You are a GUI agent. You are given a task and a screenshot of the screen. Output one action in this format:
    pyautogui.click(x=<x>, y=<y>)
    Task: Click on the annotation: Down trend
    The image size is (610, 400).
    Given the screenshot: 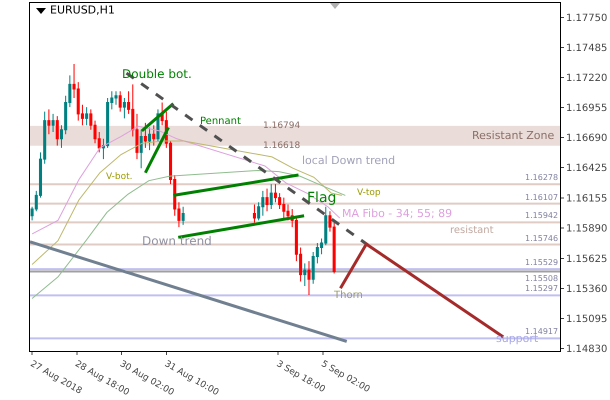 What is the action you would take?
    pyautogui.click(x=177, y=241)
    